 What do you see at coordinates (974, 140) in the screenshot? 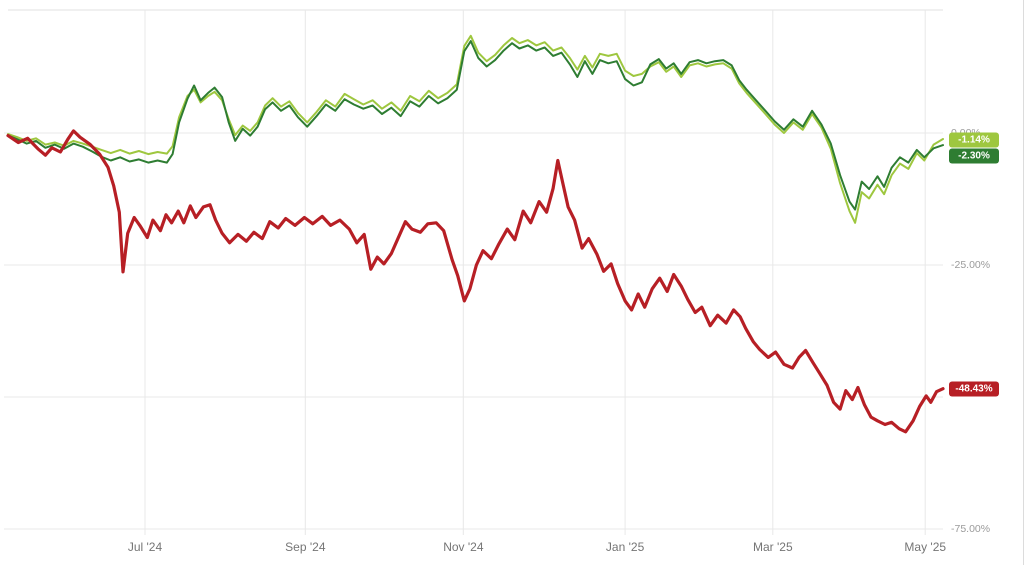
I see `light-green-series-value-badge: -1.14%` at bounding box center [974, 140].